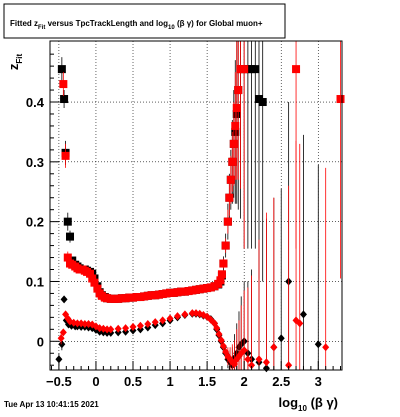  What do you see at coordinates (42, 209) in the screenshot?
I see `y-axis-ticks: 0 0.1 0.2 0.3 0.4` at bounding box center [42, 209].